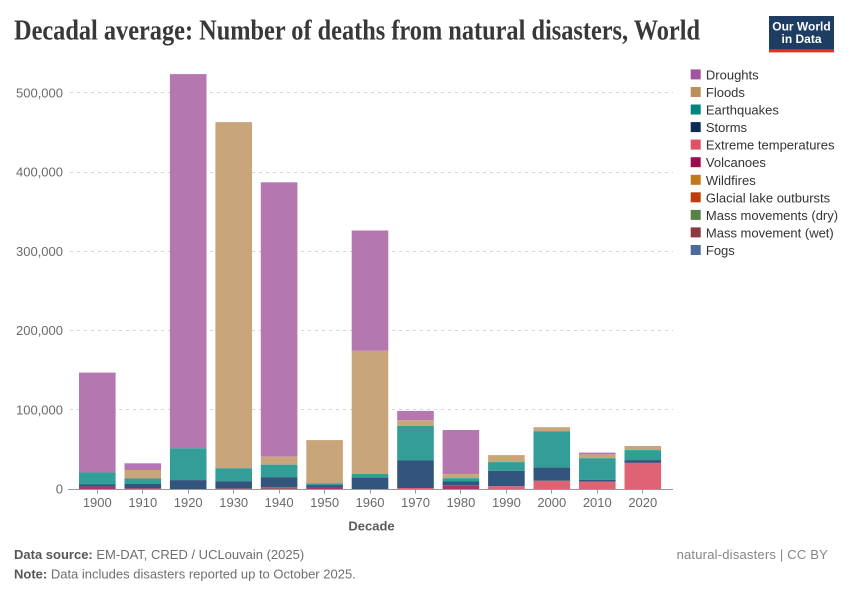  I want to click on svg-text: Our World, so click(801, 27).